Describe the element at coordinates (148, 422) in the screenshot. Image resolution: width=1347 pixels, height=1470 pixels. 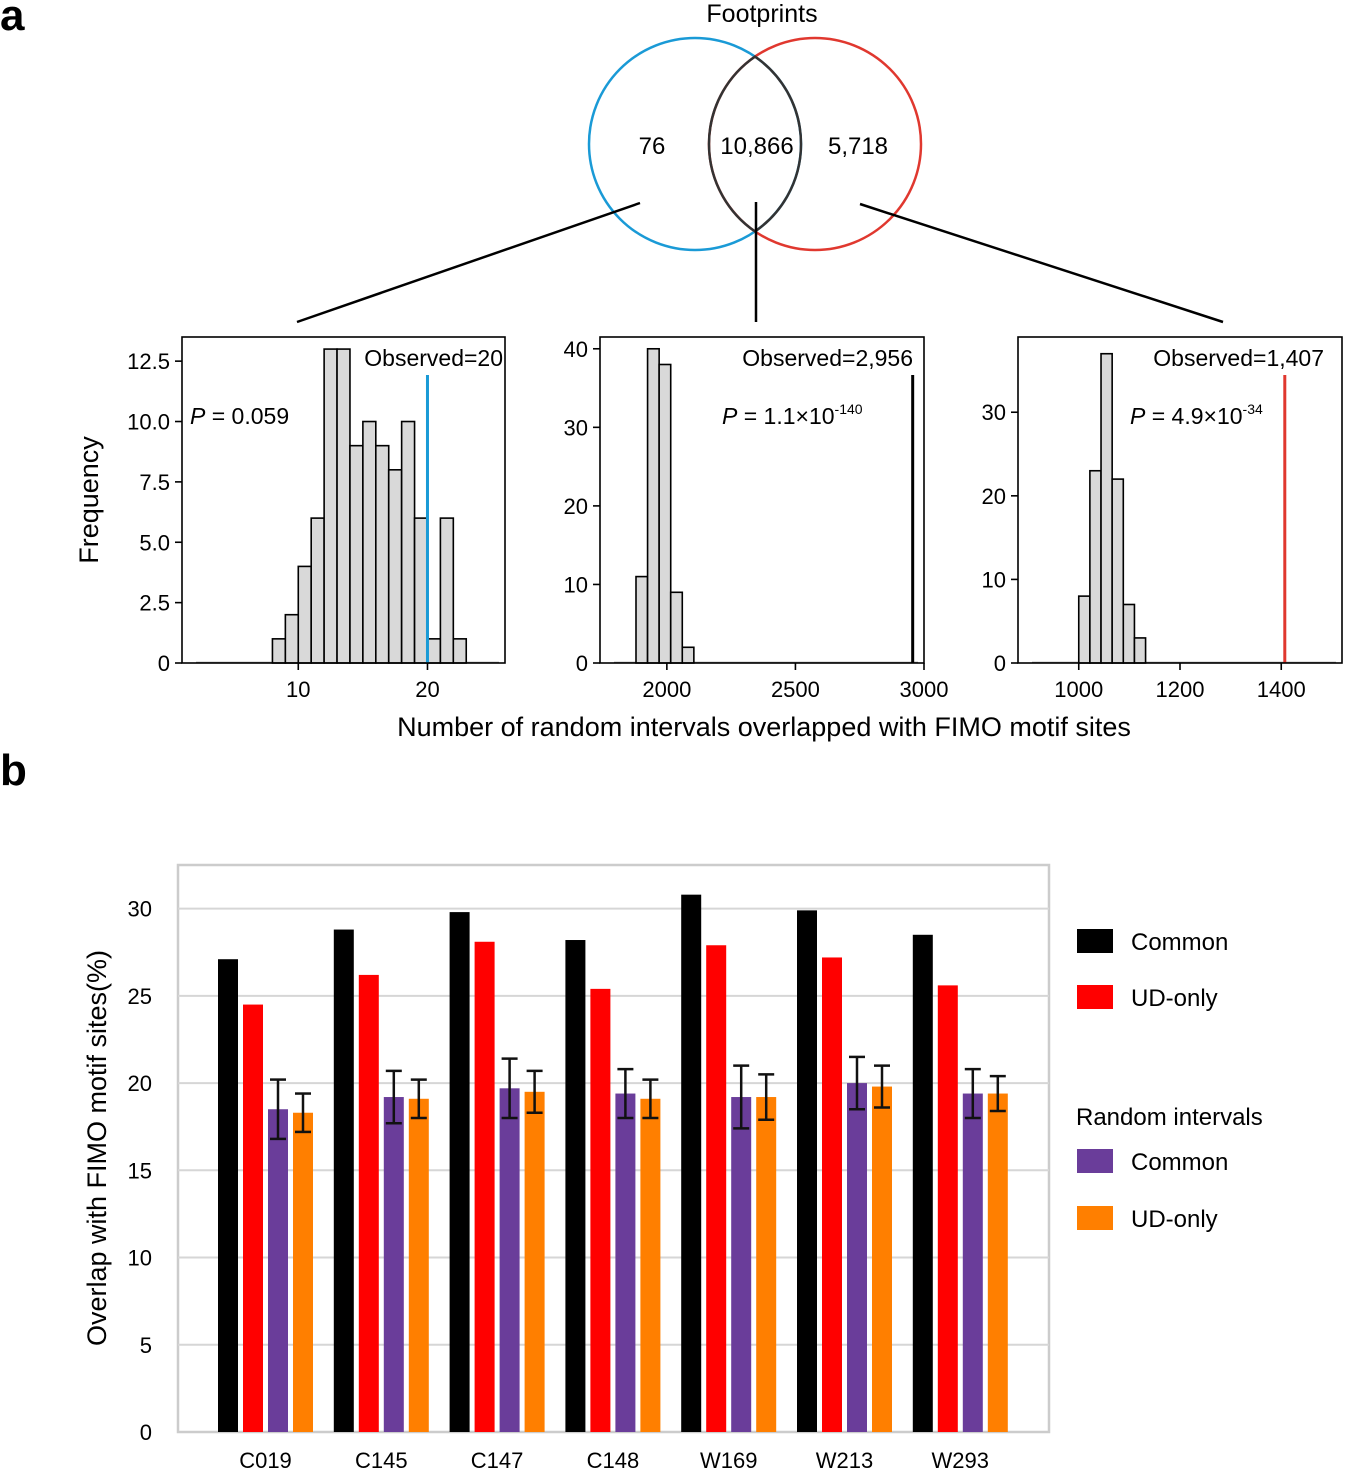
I see `y-tick-label: 10.0` at that location.